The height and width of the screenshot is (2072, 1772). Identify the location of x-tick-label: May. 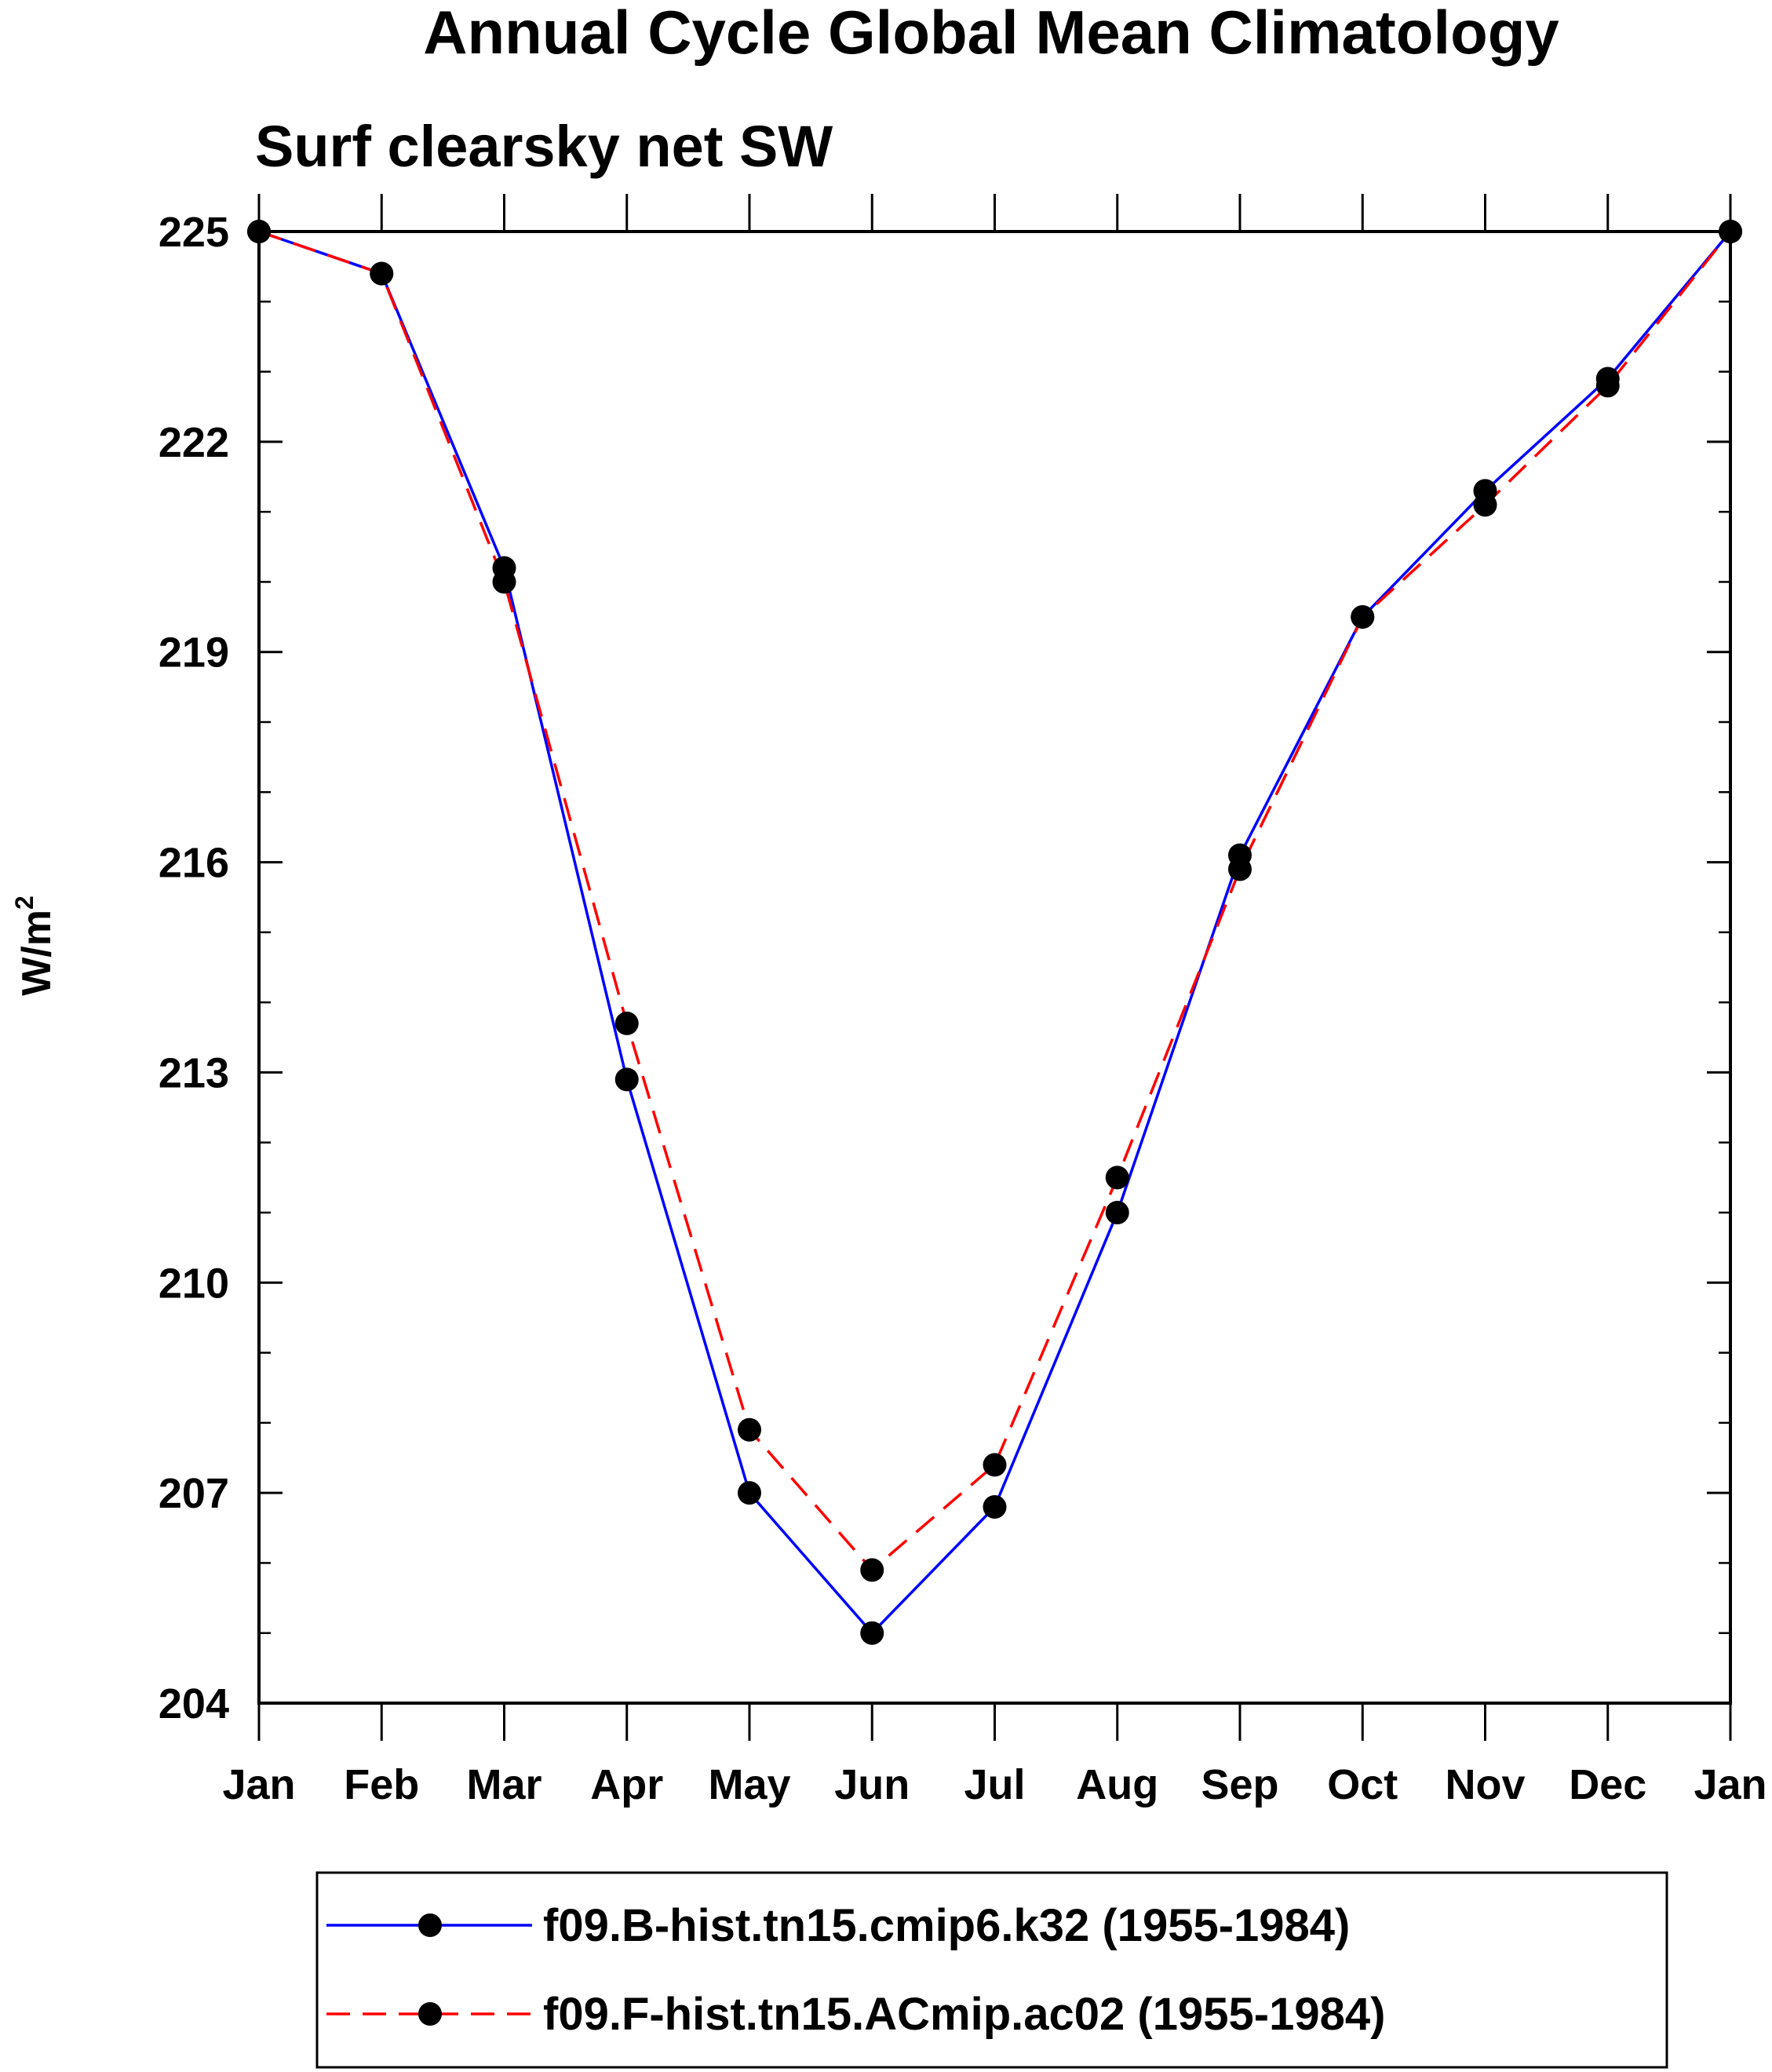
(749, 1784).